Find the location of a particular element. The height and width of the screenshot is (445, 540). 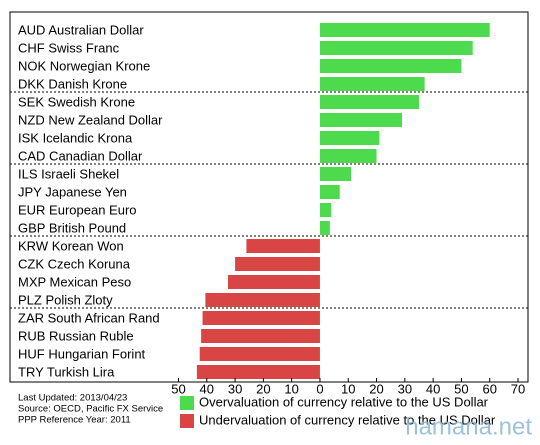

category-label: NOK Norwegian Krone is located at coordinates (84, 65).